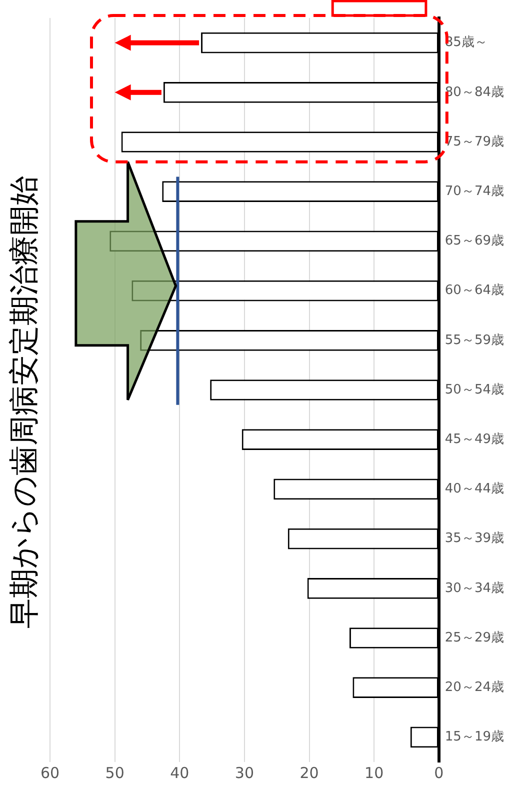  What do you see at coordinates (114, 773) in the screenshot?
I see `x-tick-label: 50` at bounding box center [114, 773].